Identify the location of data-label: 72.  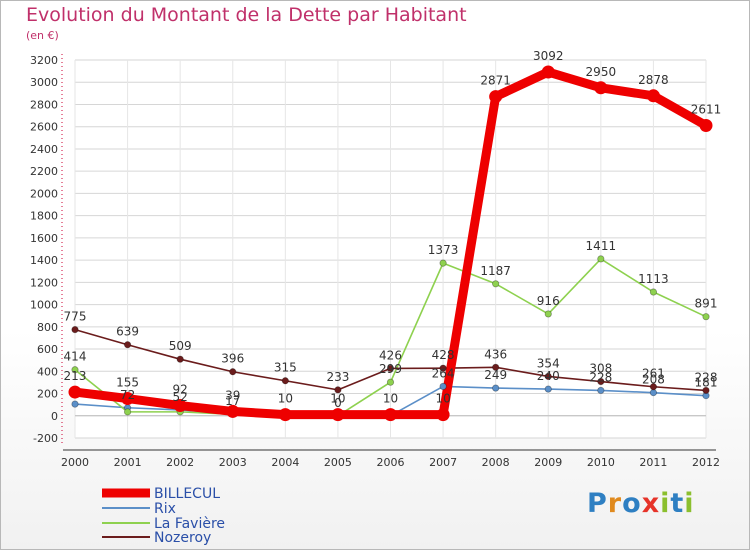
(127, 395).